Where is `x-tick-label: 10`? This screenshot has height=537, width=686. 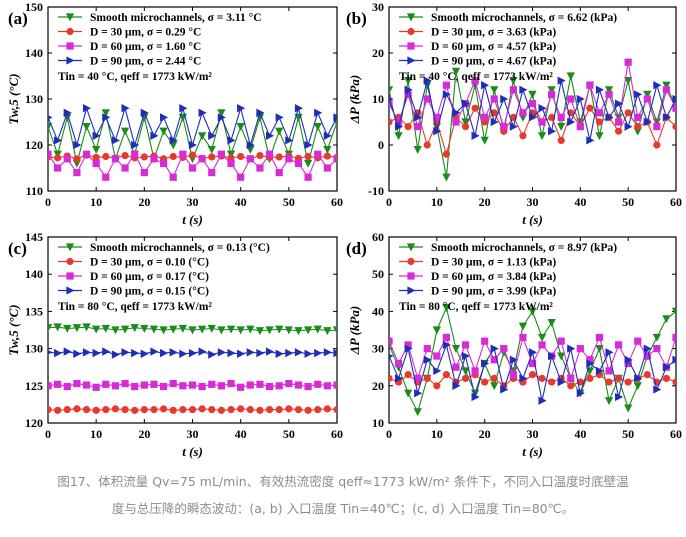 x-tick-label: 10 is located at coordinates (96, 434).